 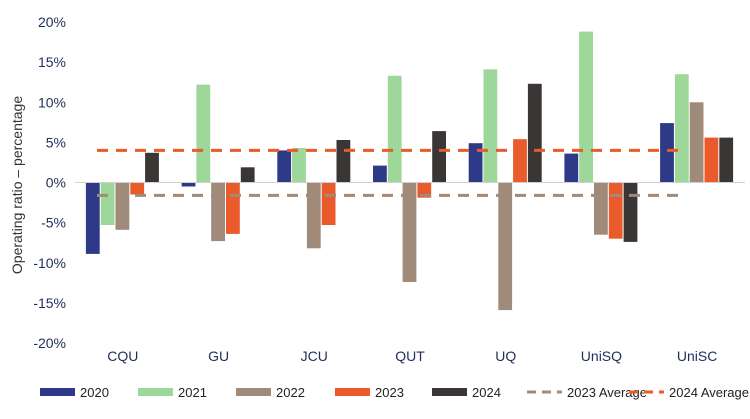 What do you see at coordinates (122, 356) in the screenshot?
I see `category-label: CQU` at bounding box center [122, 356].